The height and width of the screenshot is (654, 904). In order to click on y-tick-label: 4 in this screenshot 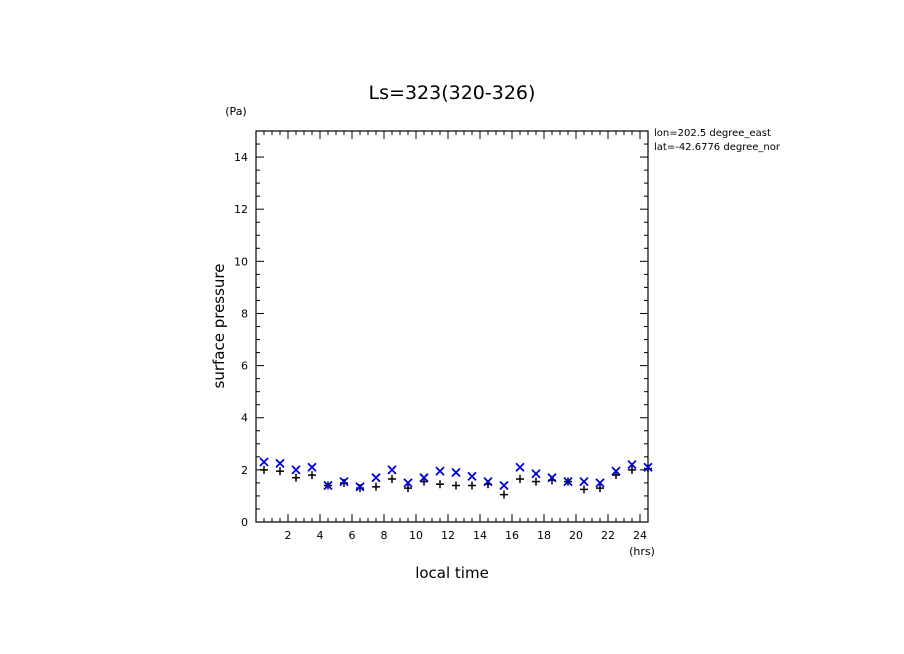, I will do `click(244, 418)`.